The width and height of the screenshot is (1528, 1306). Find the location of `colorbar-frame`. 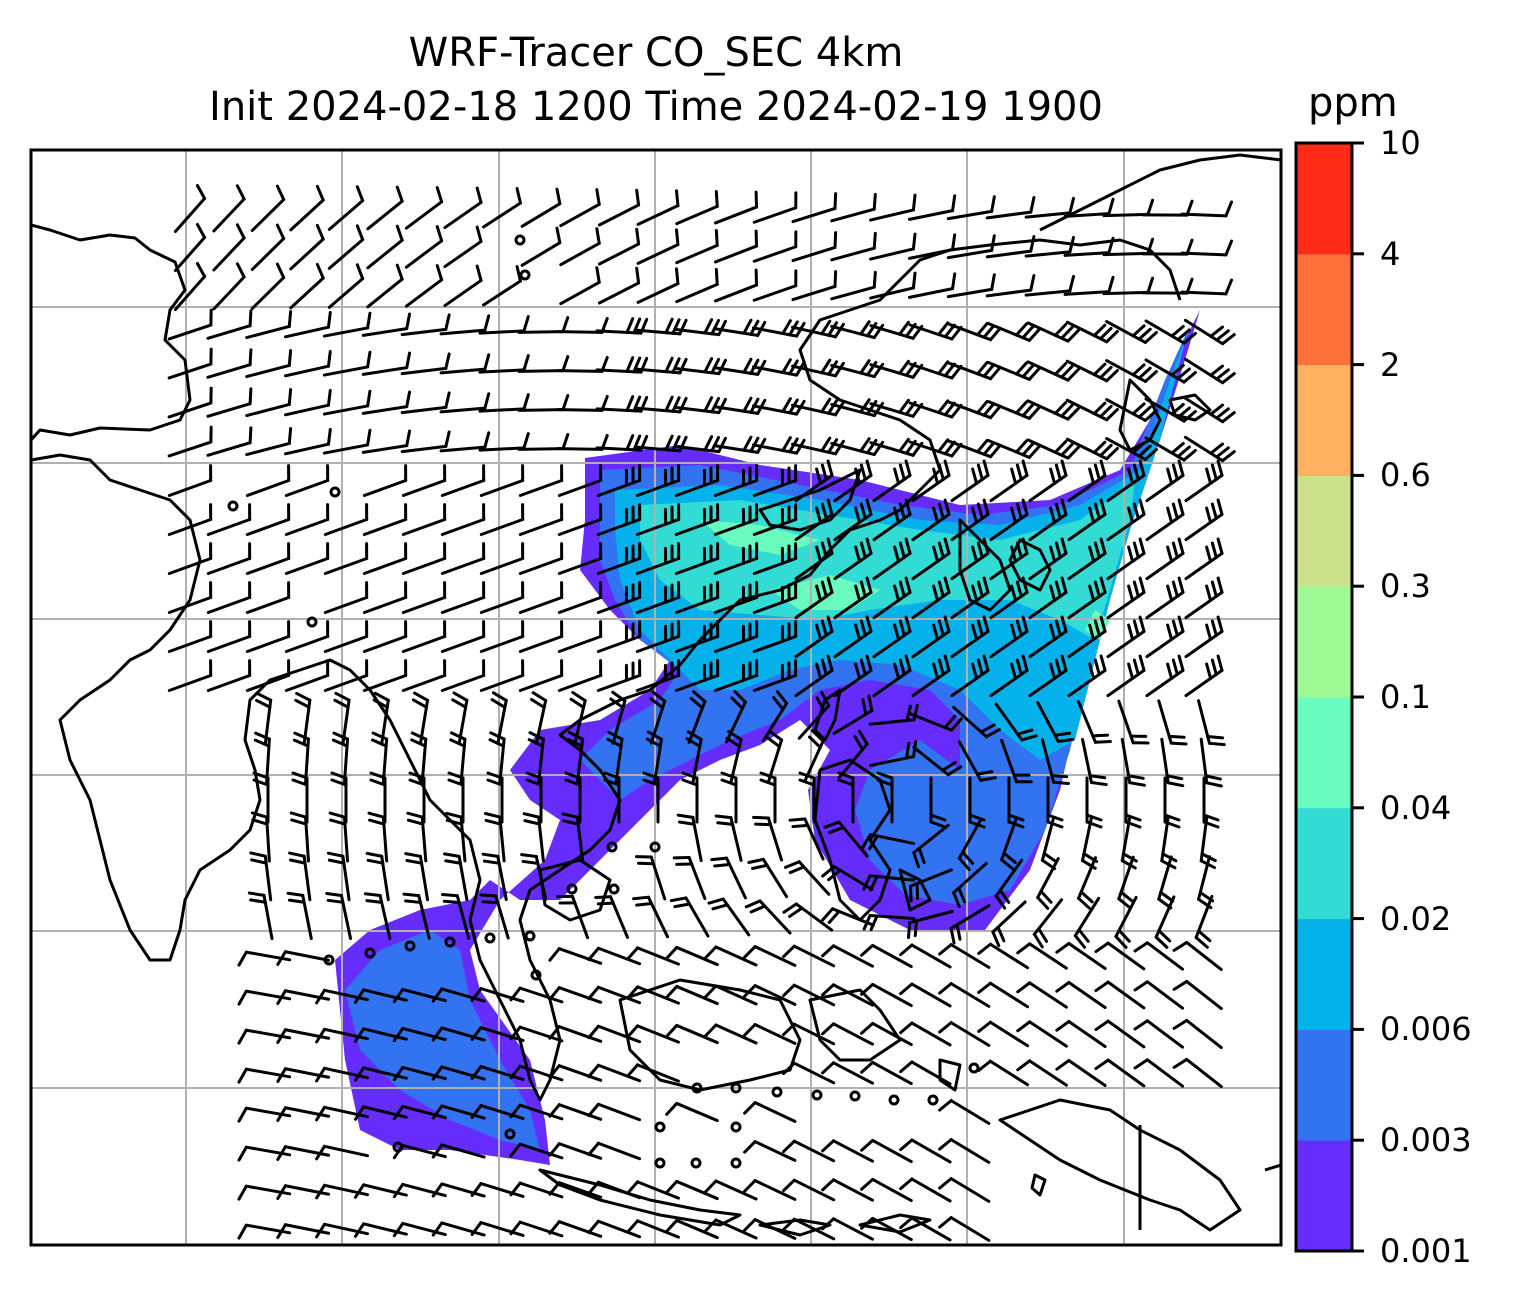

colorbar-frame is located at coordinates (1324, 697).